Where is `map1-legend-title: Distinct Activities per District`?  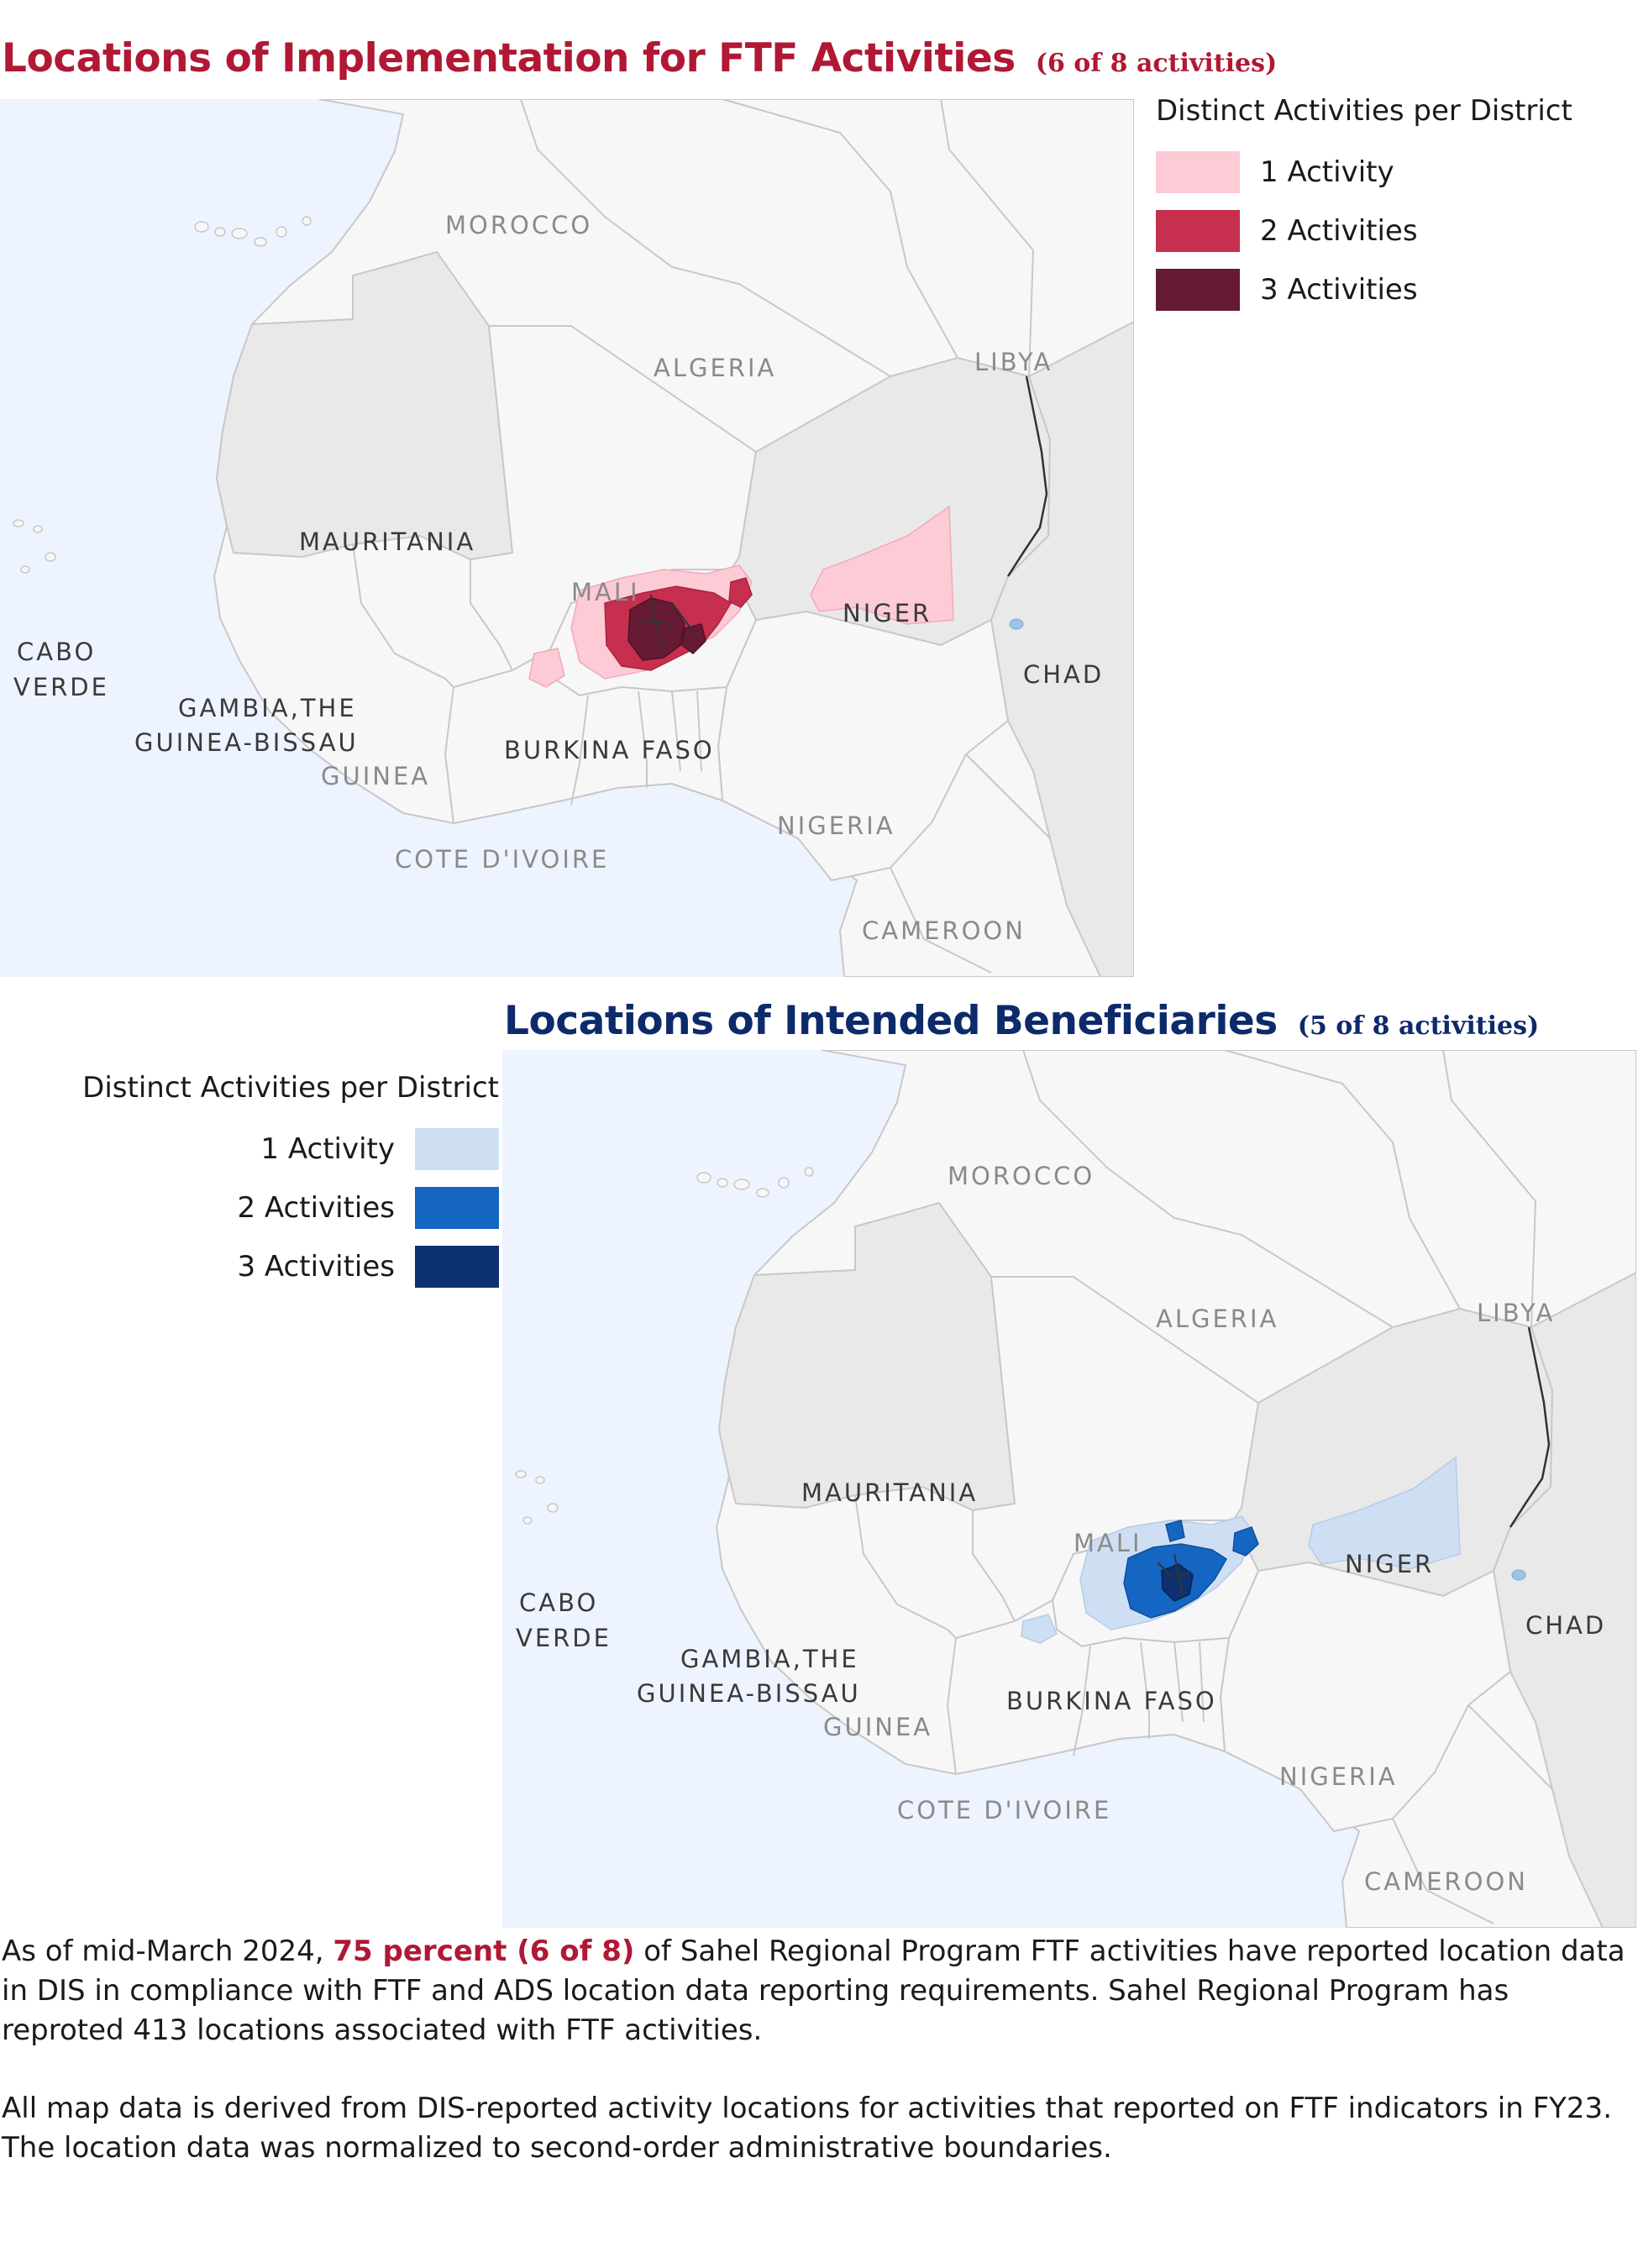
map1-legend-title: Distinct Activities per District is located at coordinates (1364, 111).